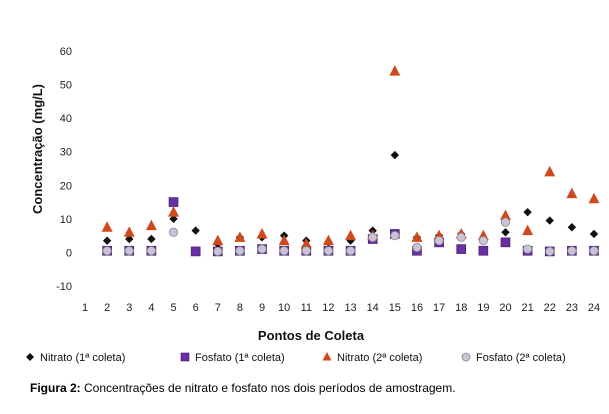 Image resolution: width=609 pixels, height=414 pixels. What do you see at coordinates (373, 308) in the screenshot?
I see `x-tick-label: 14` at bounding box center [373, 308].